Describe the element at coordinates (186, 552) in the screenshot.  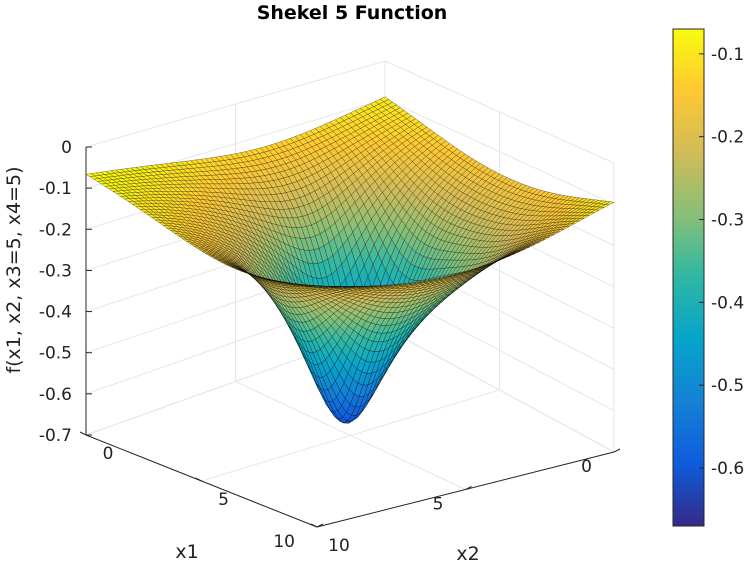
I see `x1-axis-label: x1` at that location.